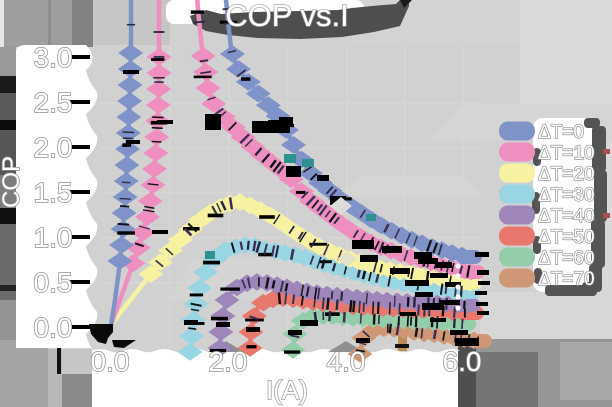 The image size is (612, 407). What do you see at coordinates (286, 16) in the screenshot?
I see `svg-text: COP vs.I` at bounding box center [286, 16].